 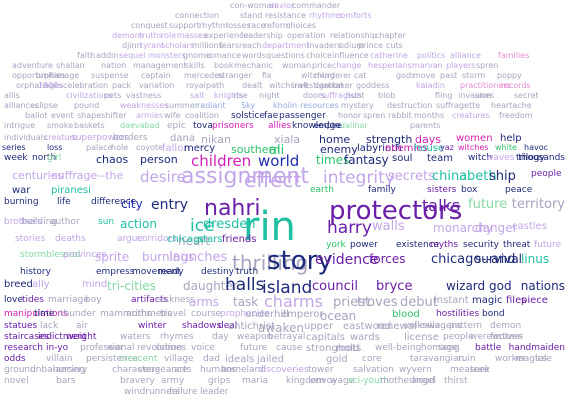 I want to click on cloud-word: debut, so click(x=419, y=302).